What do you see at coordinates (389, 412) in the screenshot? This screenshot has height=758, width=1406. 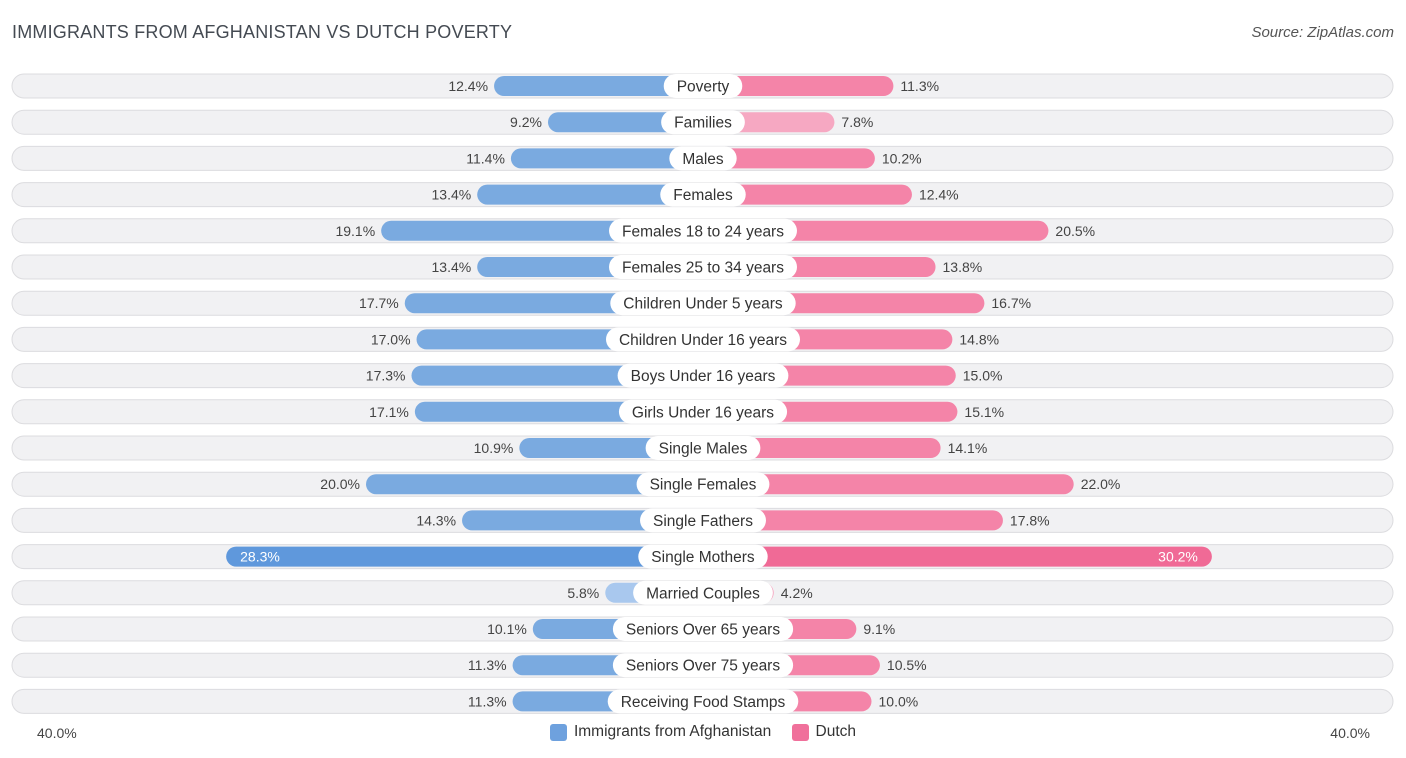 I see `value-label-afghanistan: 17.1%` at bounding box center [389, 412].